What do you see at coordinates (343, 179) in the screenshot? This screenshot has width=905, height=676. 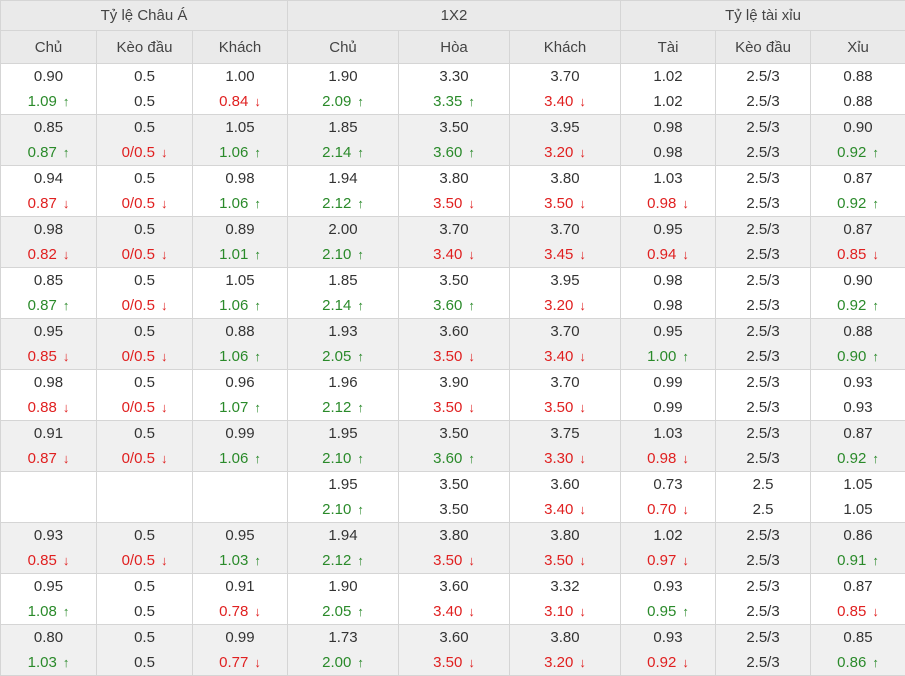 I see `odds-cell: 1.94` at bounding box center [343, 179].